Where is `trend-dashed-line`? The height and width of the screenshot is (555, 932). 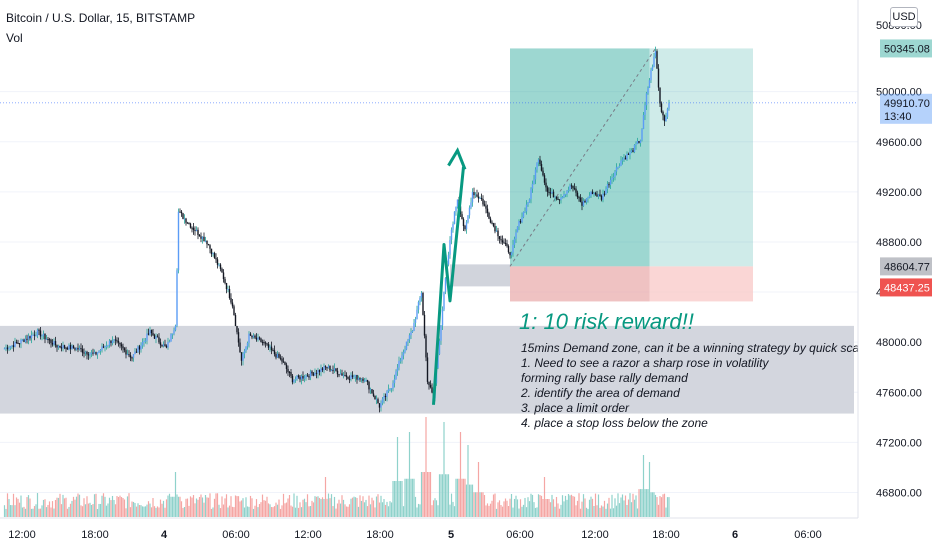
trend-dashed-line is located at coordinates (582, 157).